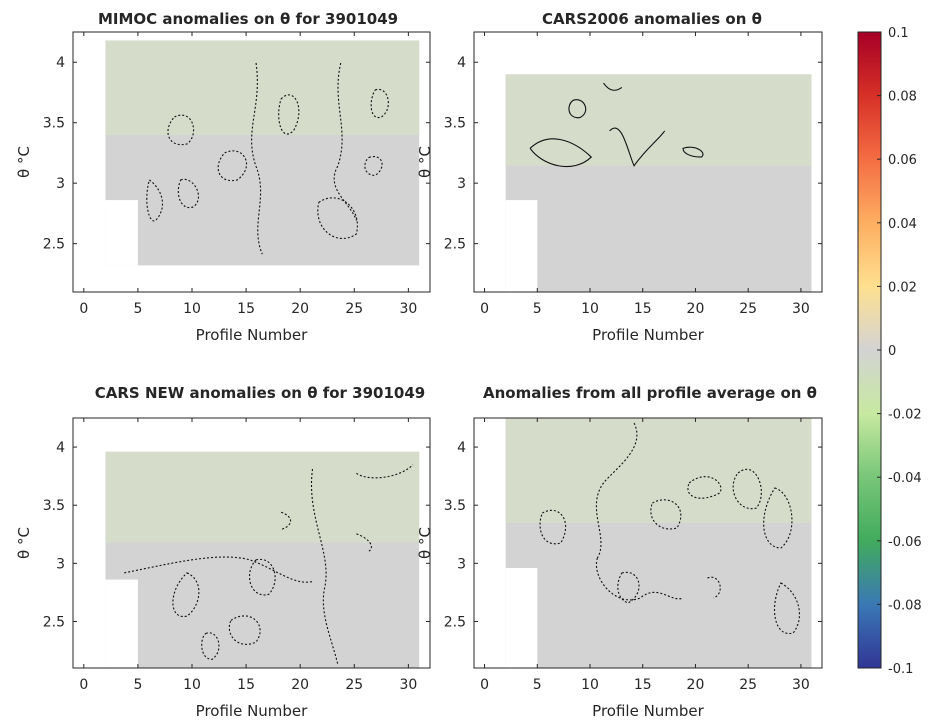 This screenshot has width=944, height=725. I want to click on colorbar-tick-label: -0.08, so click(905, 605).